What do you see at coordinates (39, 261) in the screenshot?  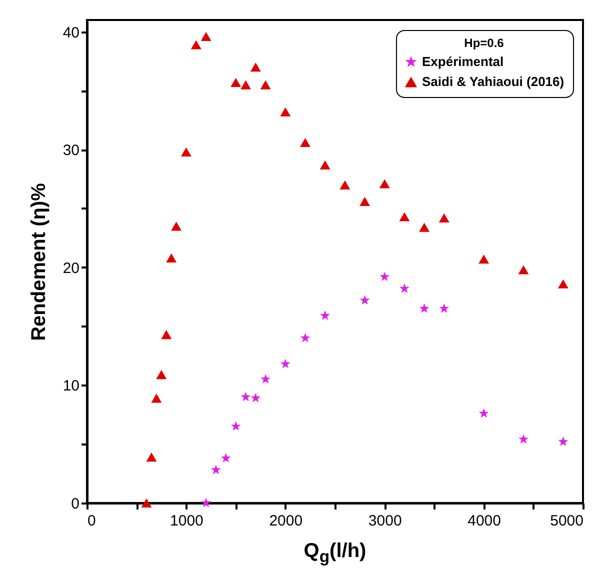 I see `y-axis-title: Rendement (η)%` at bounding box center [39, 261].